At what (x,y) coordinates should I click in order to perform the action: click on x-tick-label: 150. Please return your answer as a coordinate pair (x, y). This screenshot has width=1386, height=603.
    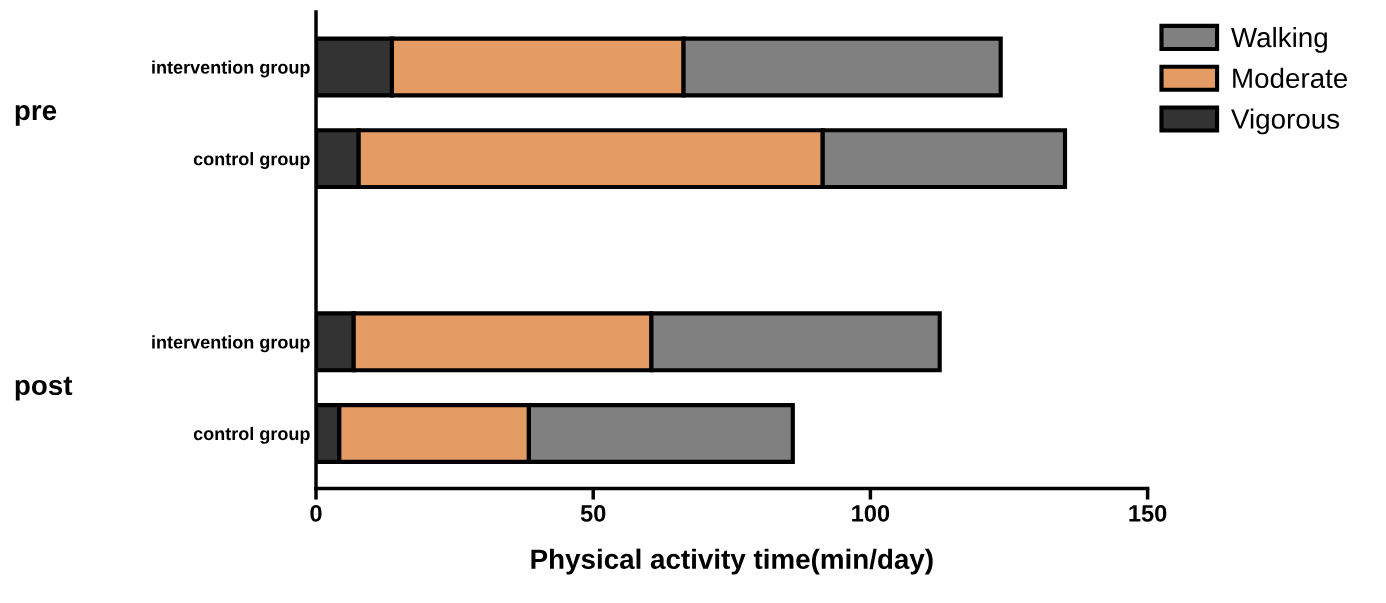
    Looking at the image, I should click on (1148, 513).